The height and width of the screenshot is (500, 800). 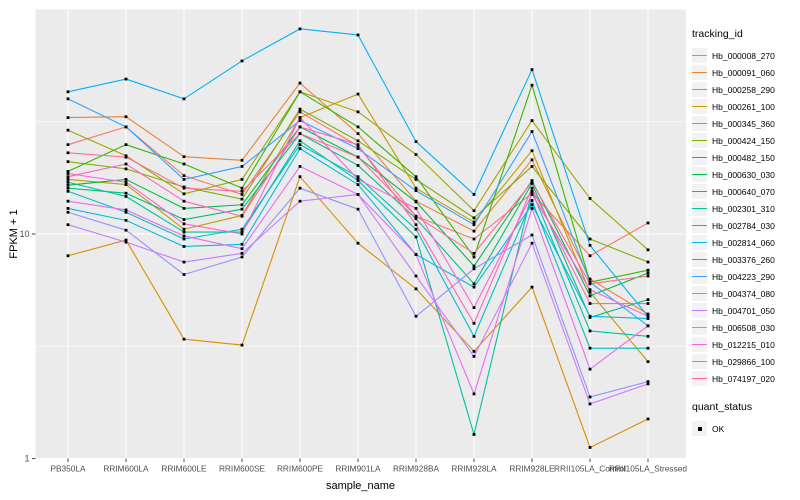 I want to click on legend-item: Hb_074197_020, so click(x=745, y=378).